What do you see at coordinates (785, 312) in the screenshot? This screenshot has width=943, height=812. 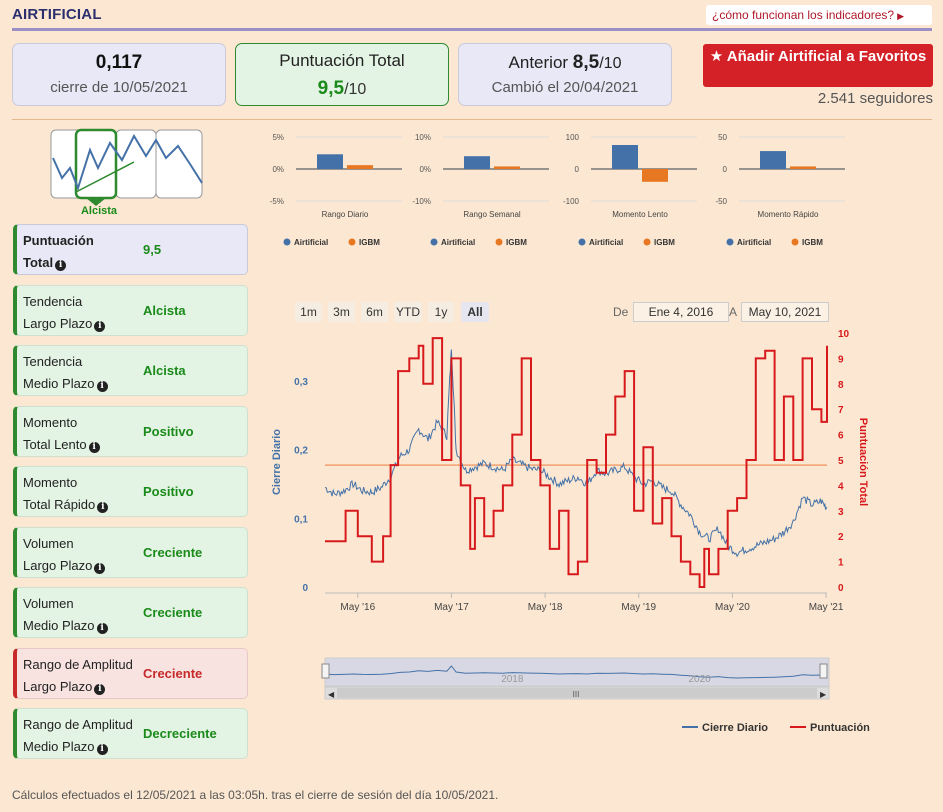 I see `date-to-input` at bounding box center [785, 312].